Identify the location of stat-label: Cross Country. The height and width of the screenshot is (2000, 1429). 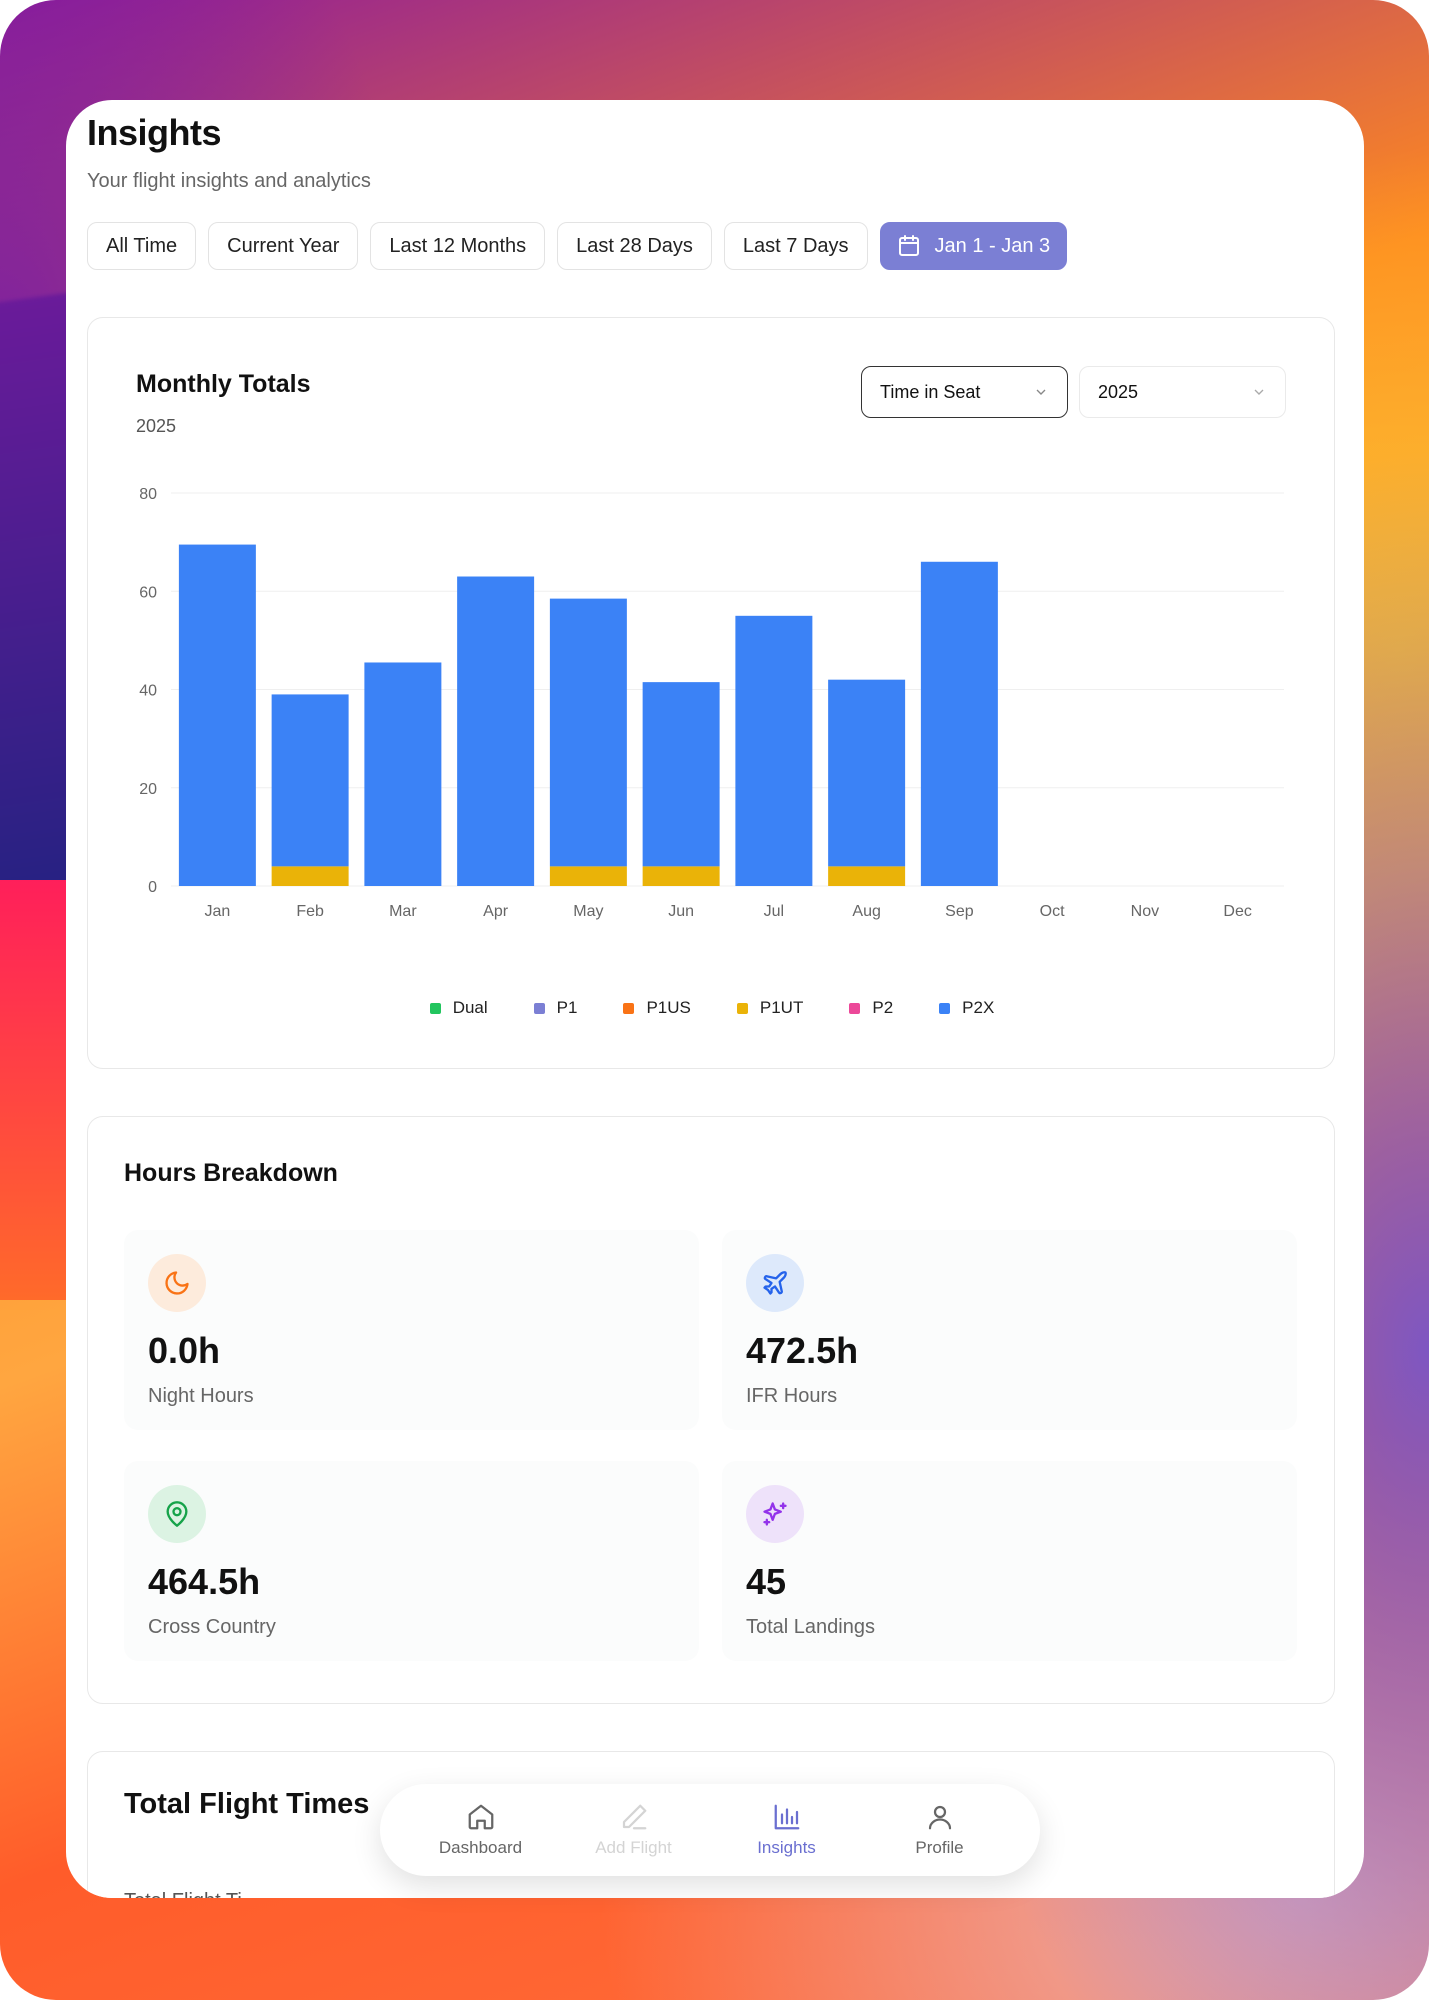
(212, 1627).